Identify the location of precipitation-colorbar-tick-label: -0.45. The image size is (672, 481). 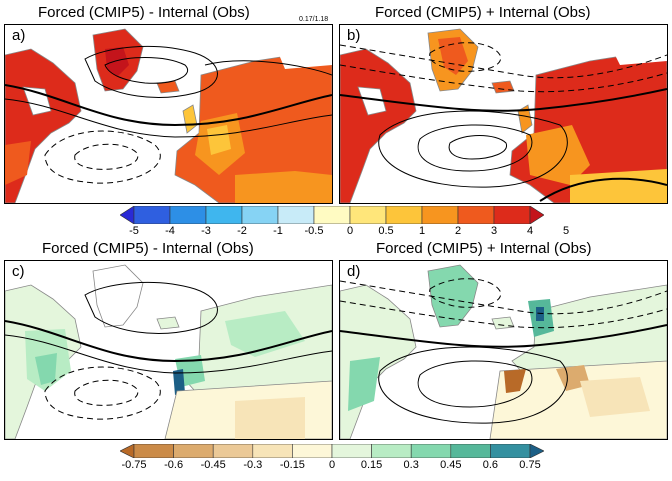
(213, 465).